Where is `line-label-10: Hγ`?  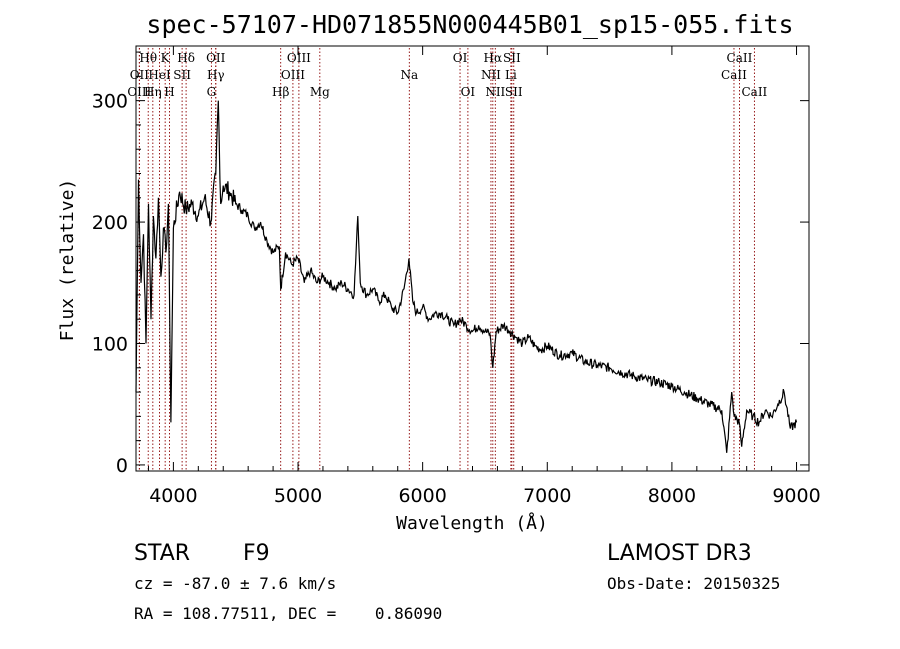 line-label-10: Hγ is located at coordinates (216, 75).